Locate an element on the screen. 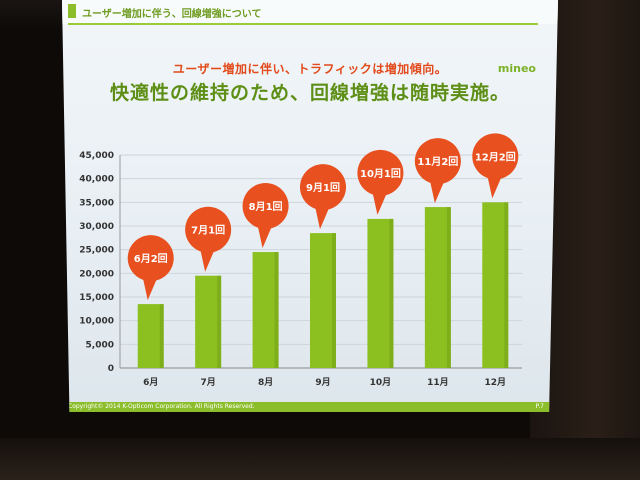 The height and width of the screenshot is (480, 640). callout-label: 11月2回 is located at coordinates (437, 162).